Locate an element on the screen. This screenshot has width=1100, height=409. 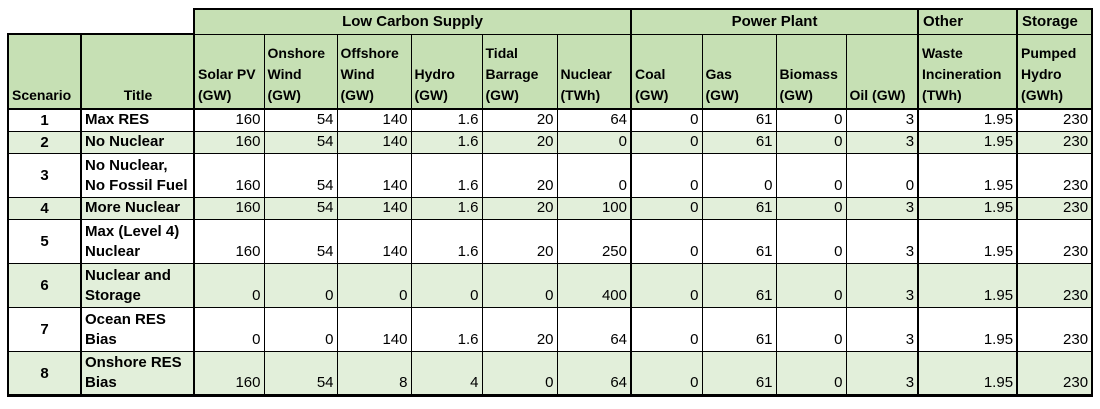
scenario-number-cell: 2 is located at coordinates (44, 142).